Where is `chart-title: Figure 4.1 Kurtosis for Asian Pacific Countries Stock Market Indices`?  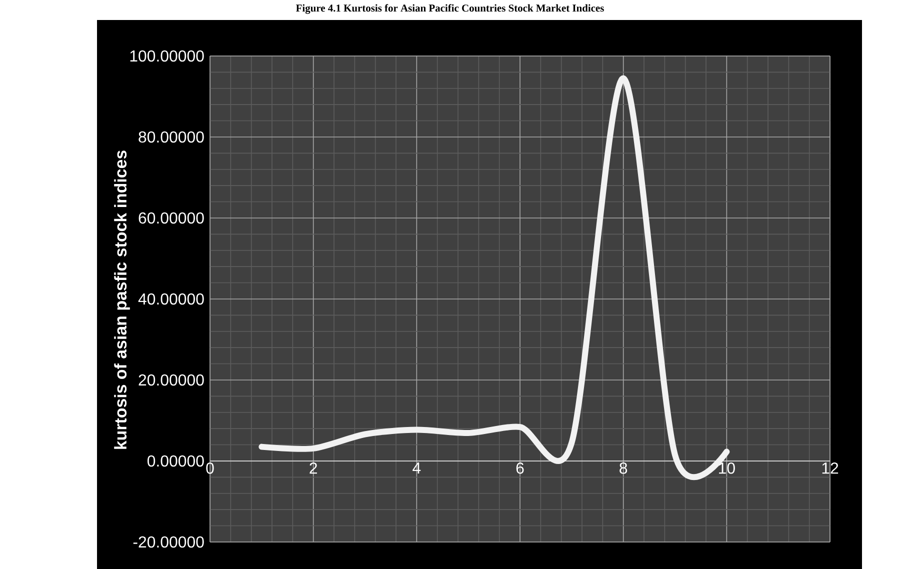
chart-title: Figure 4.1 Kurtosis for Asian Pacific Countries Stock Market Indices is located at coordinates (450, 9).